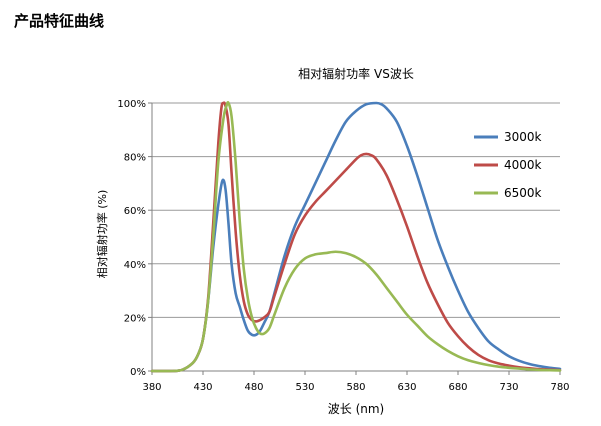 The width and height of the screenshot is (601, 426). I want to click on legend: 3000k 4000k 6500k, so click(508, 165).